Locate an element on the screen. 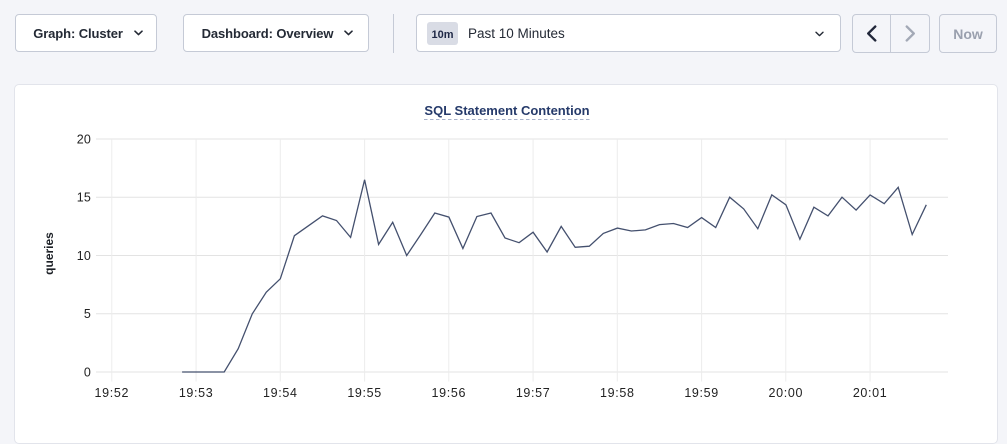 This screenshot has width=1007, height=444. svg-text: 19:58 is located at coordinates (617, 393).